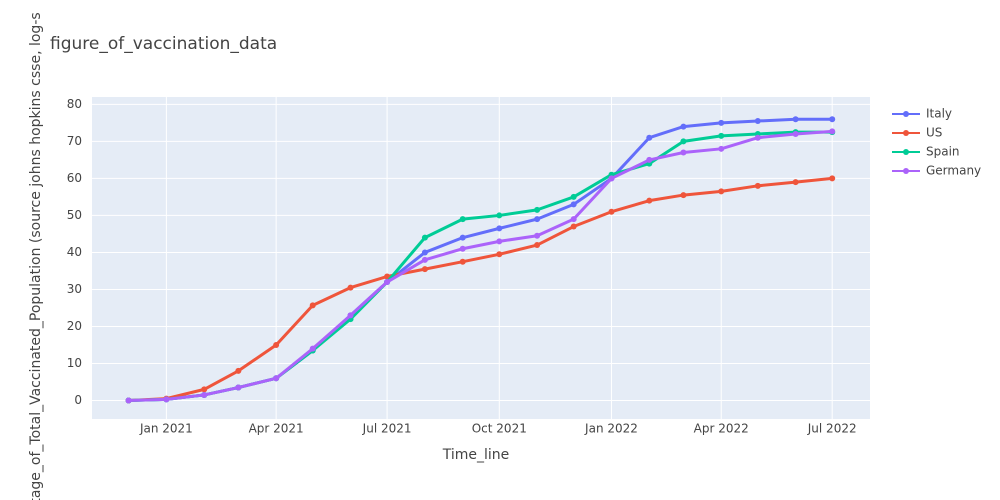 The height and width of the screenshot is (500, 1000). I want to click on x-tick-label: Jul 2021, so click(387, 429).